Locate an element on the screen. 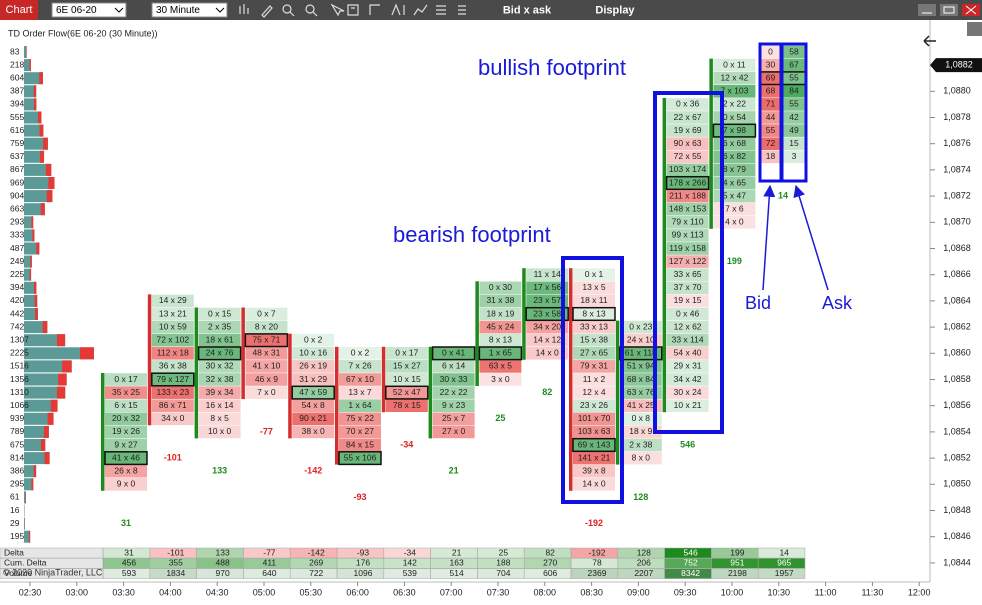 This screenshot has width=982, height=605. last-price-label: 1,0882 is located at coordinates (959, 64).